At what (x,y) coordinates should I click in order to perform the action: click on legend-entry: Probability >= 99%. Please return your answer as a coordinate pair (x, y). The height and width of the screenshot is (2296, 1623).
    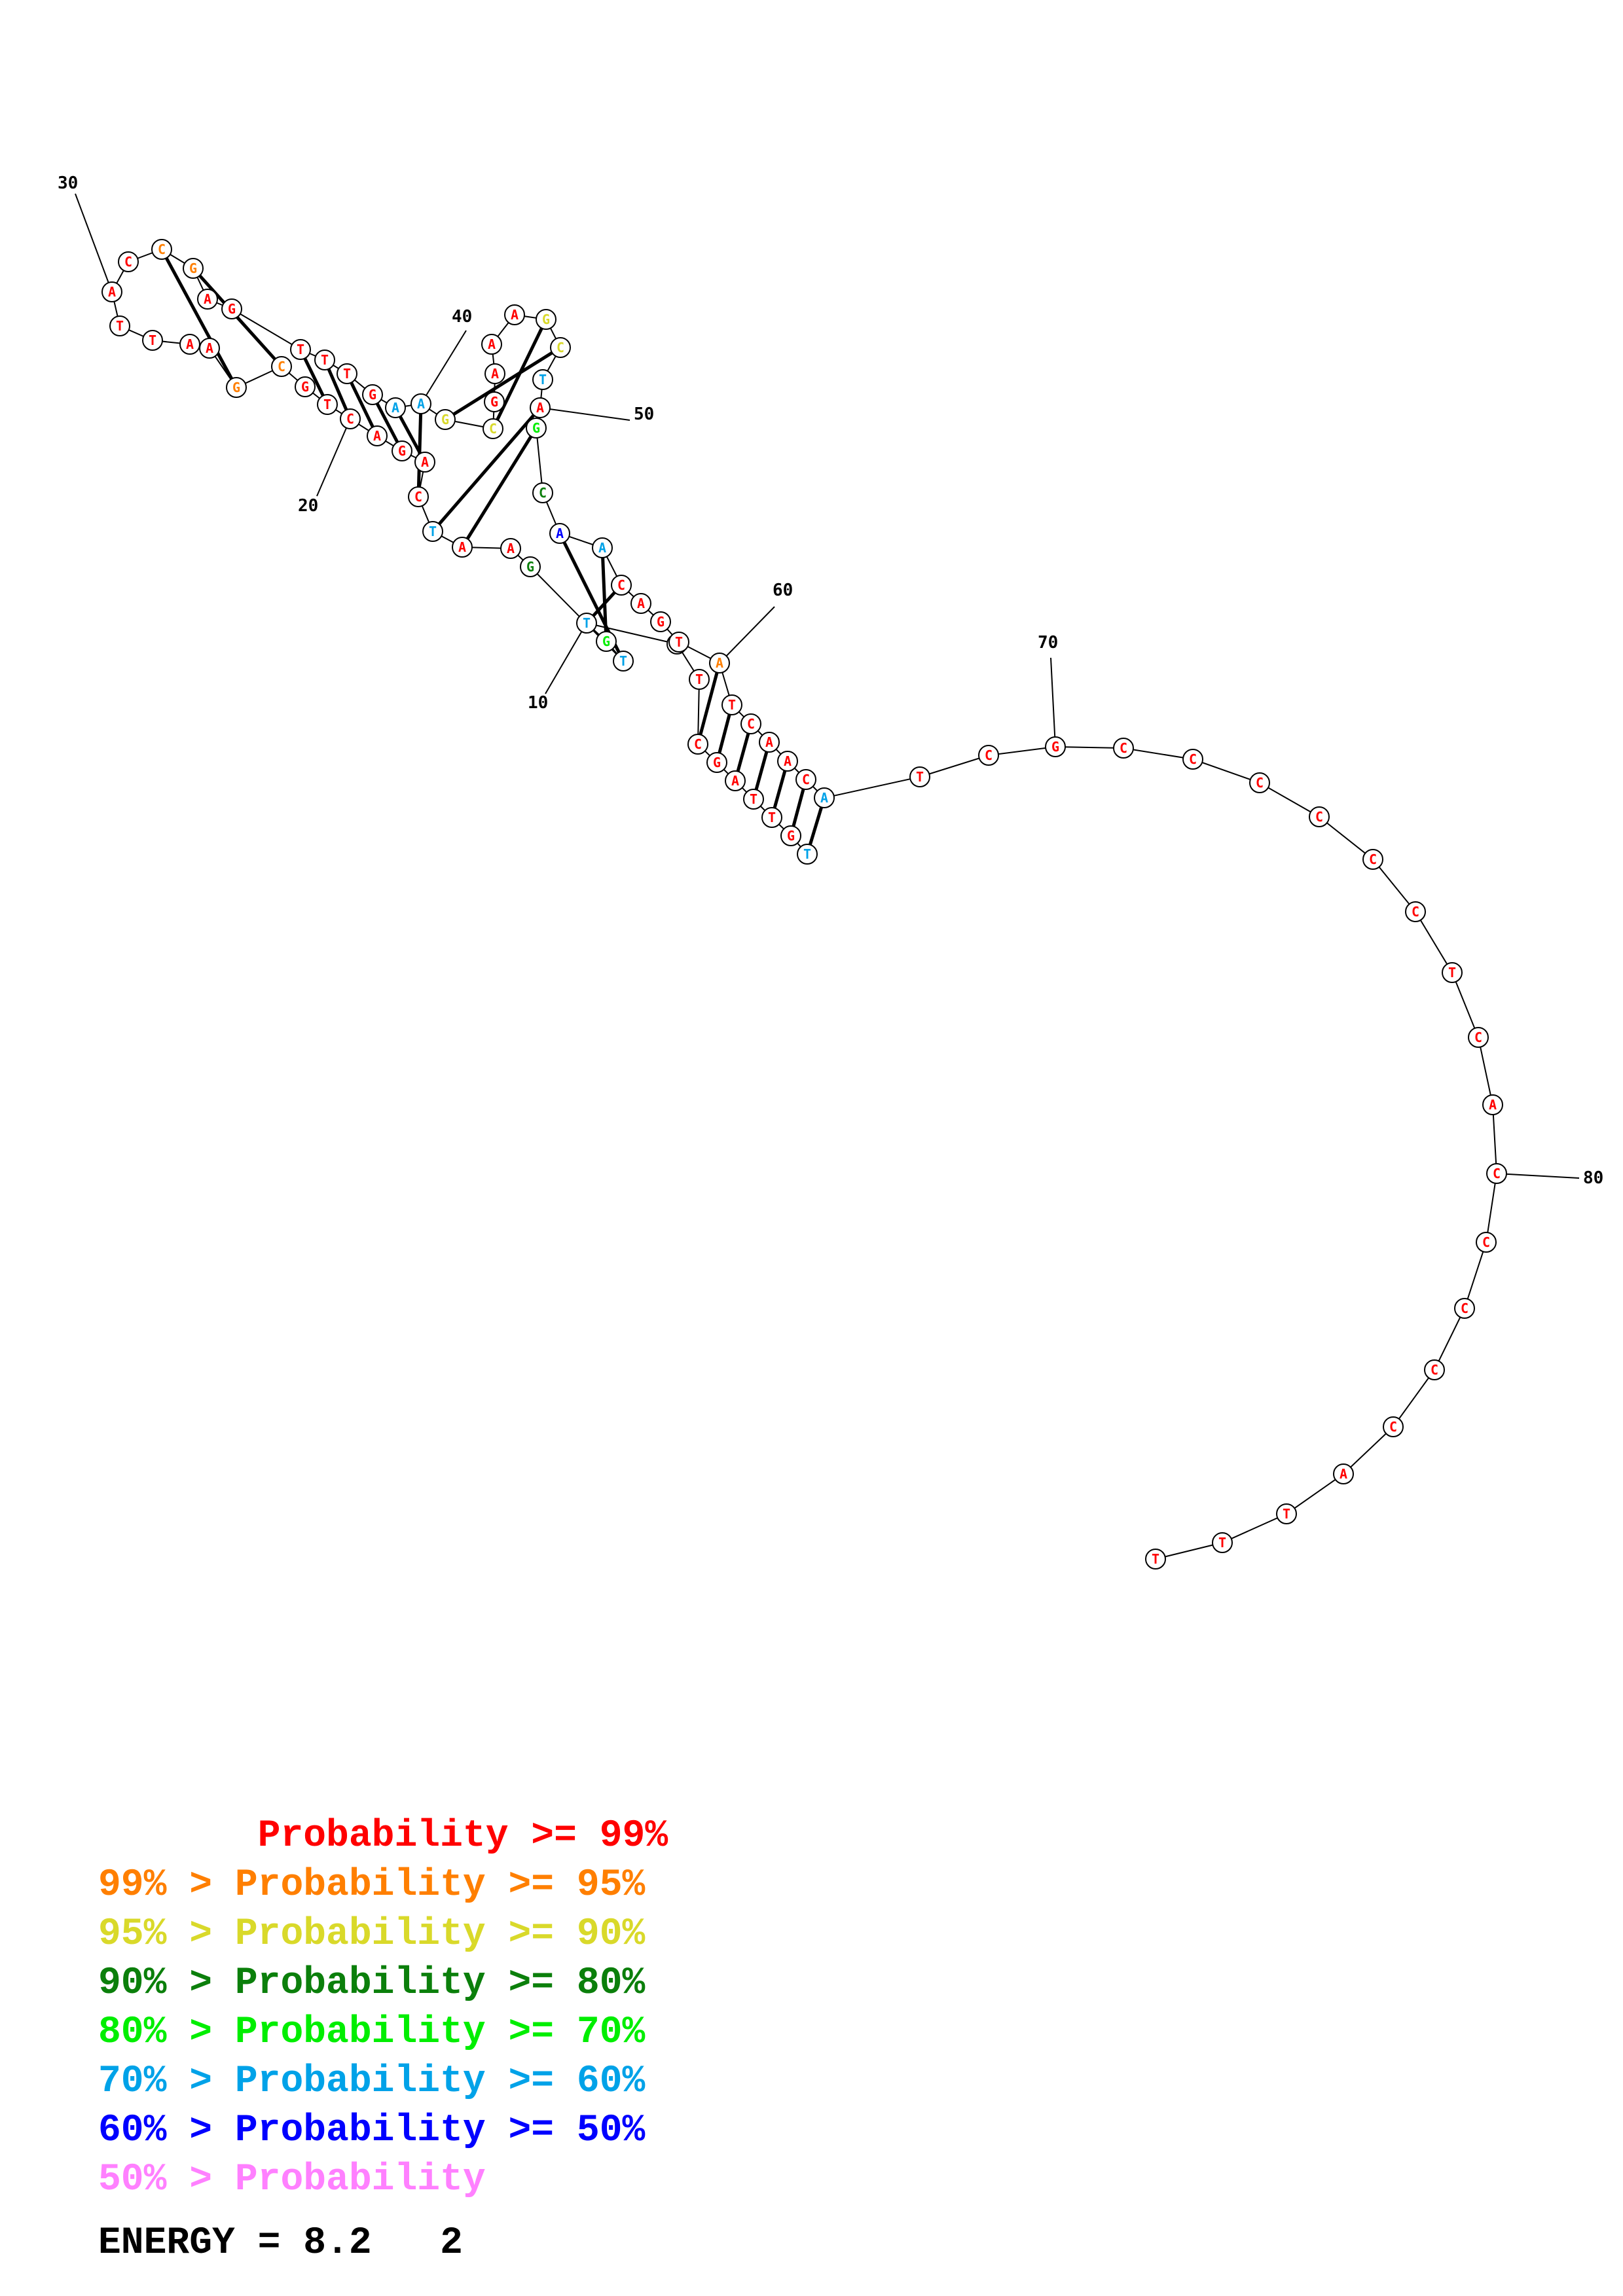
    Looking at the image, I should click on (383, 1836).